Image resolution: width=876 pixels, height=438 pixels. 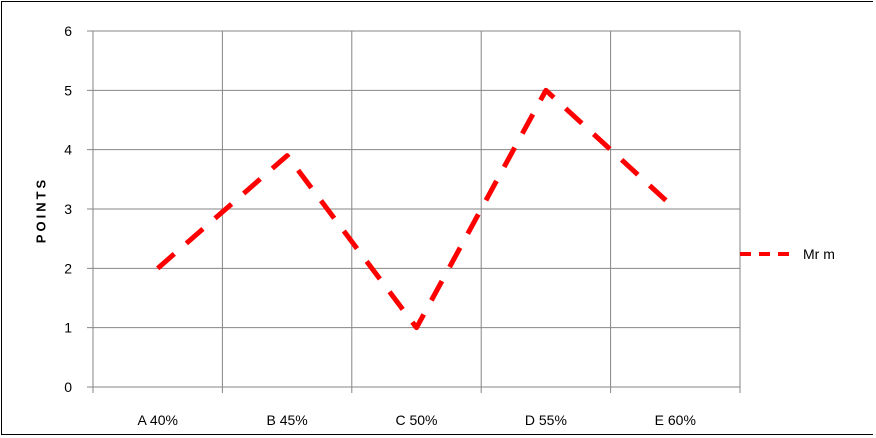 I want to click on y-tick-label: 5, so click(x=68, y=90).